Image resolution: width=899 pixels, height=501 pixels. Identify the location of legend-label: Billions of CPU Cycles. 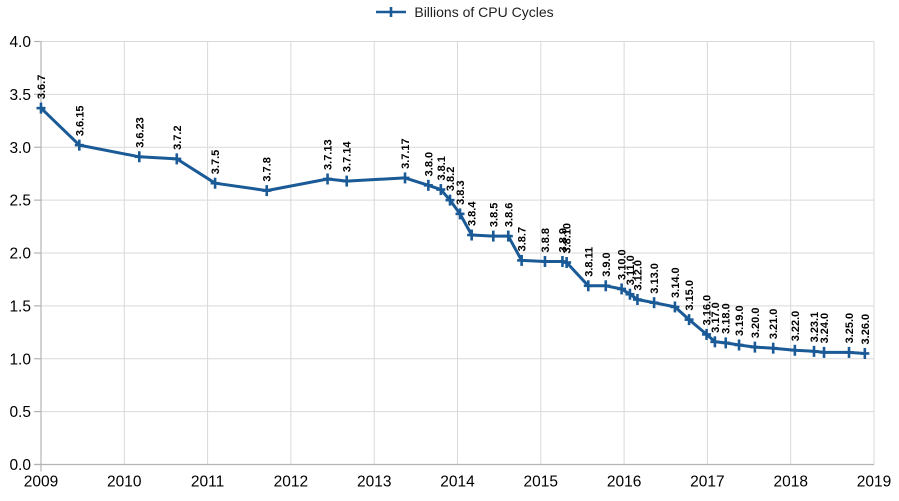
(484, 12).